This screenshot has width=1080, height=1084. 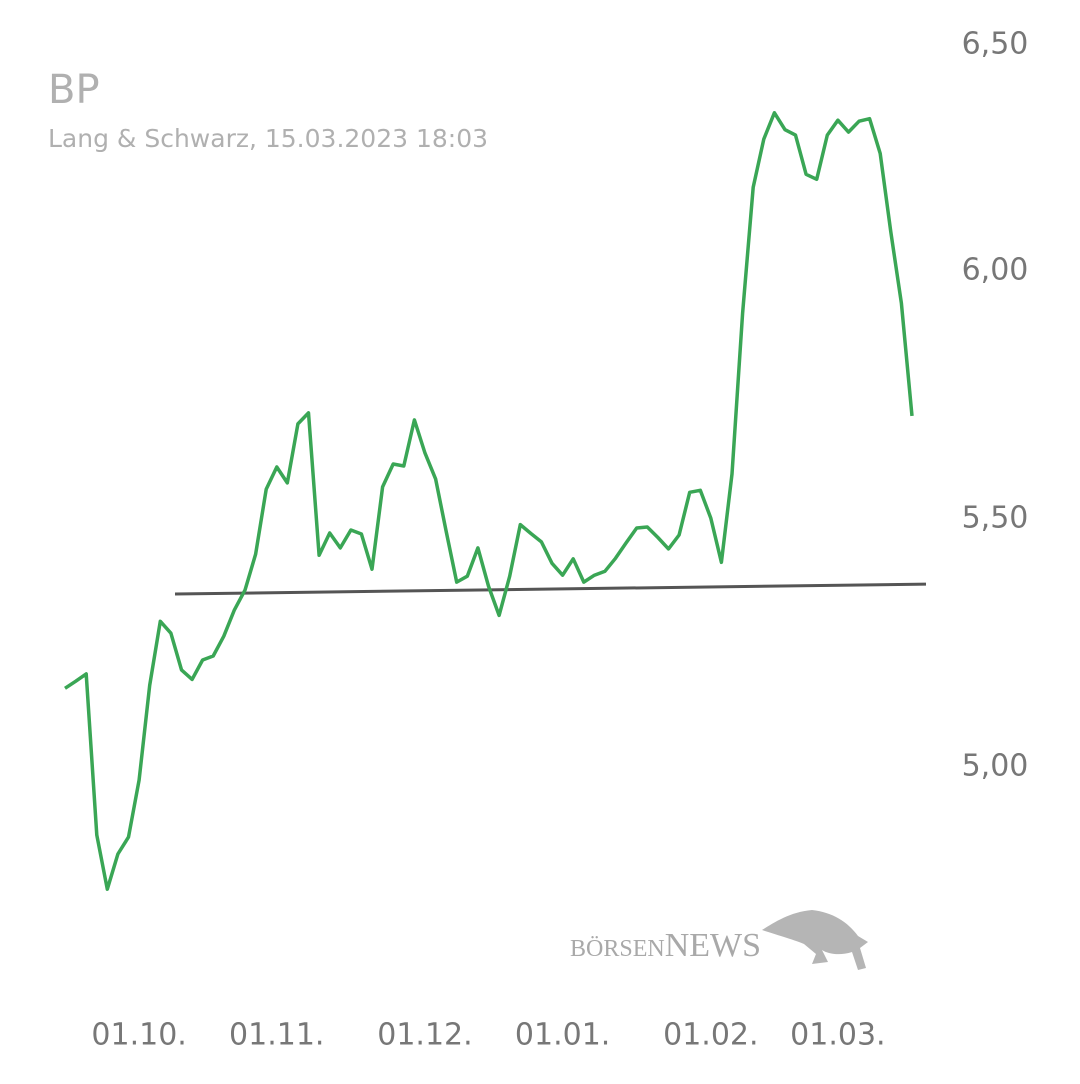 I want to click on x-tick-label: 01.01., so click(x=562, y=1035).